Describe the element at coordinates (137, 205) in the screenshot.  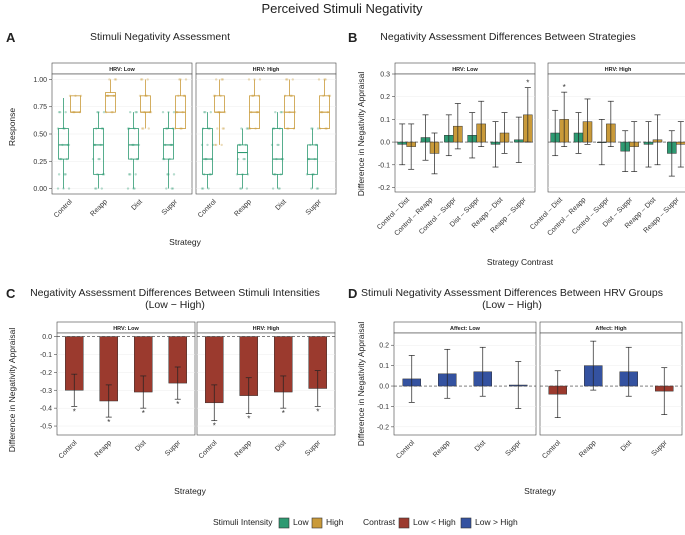
I see `panel-a-xtick-label: Dist` at that location.